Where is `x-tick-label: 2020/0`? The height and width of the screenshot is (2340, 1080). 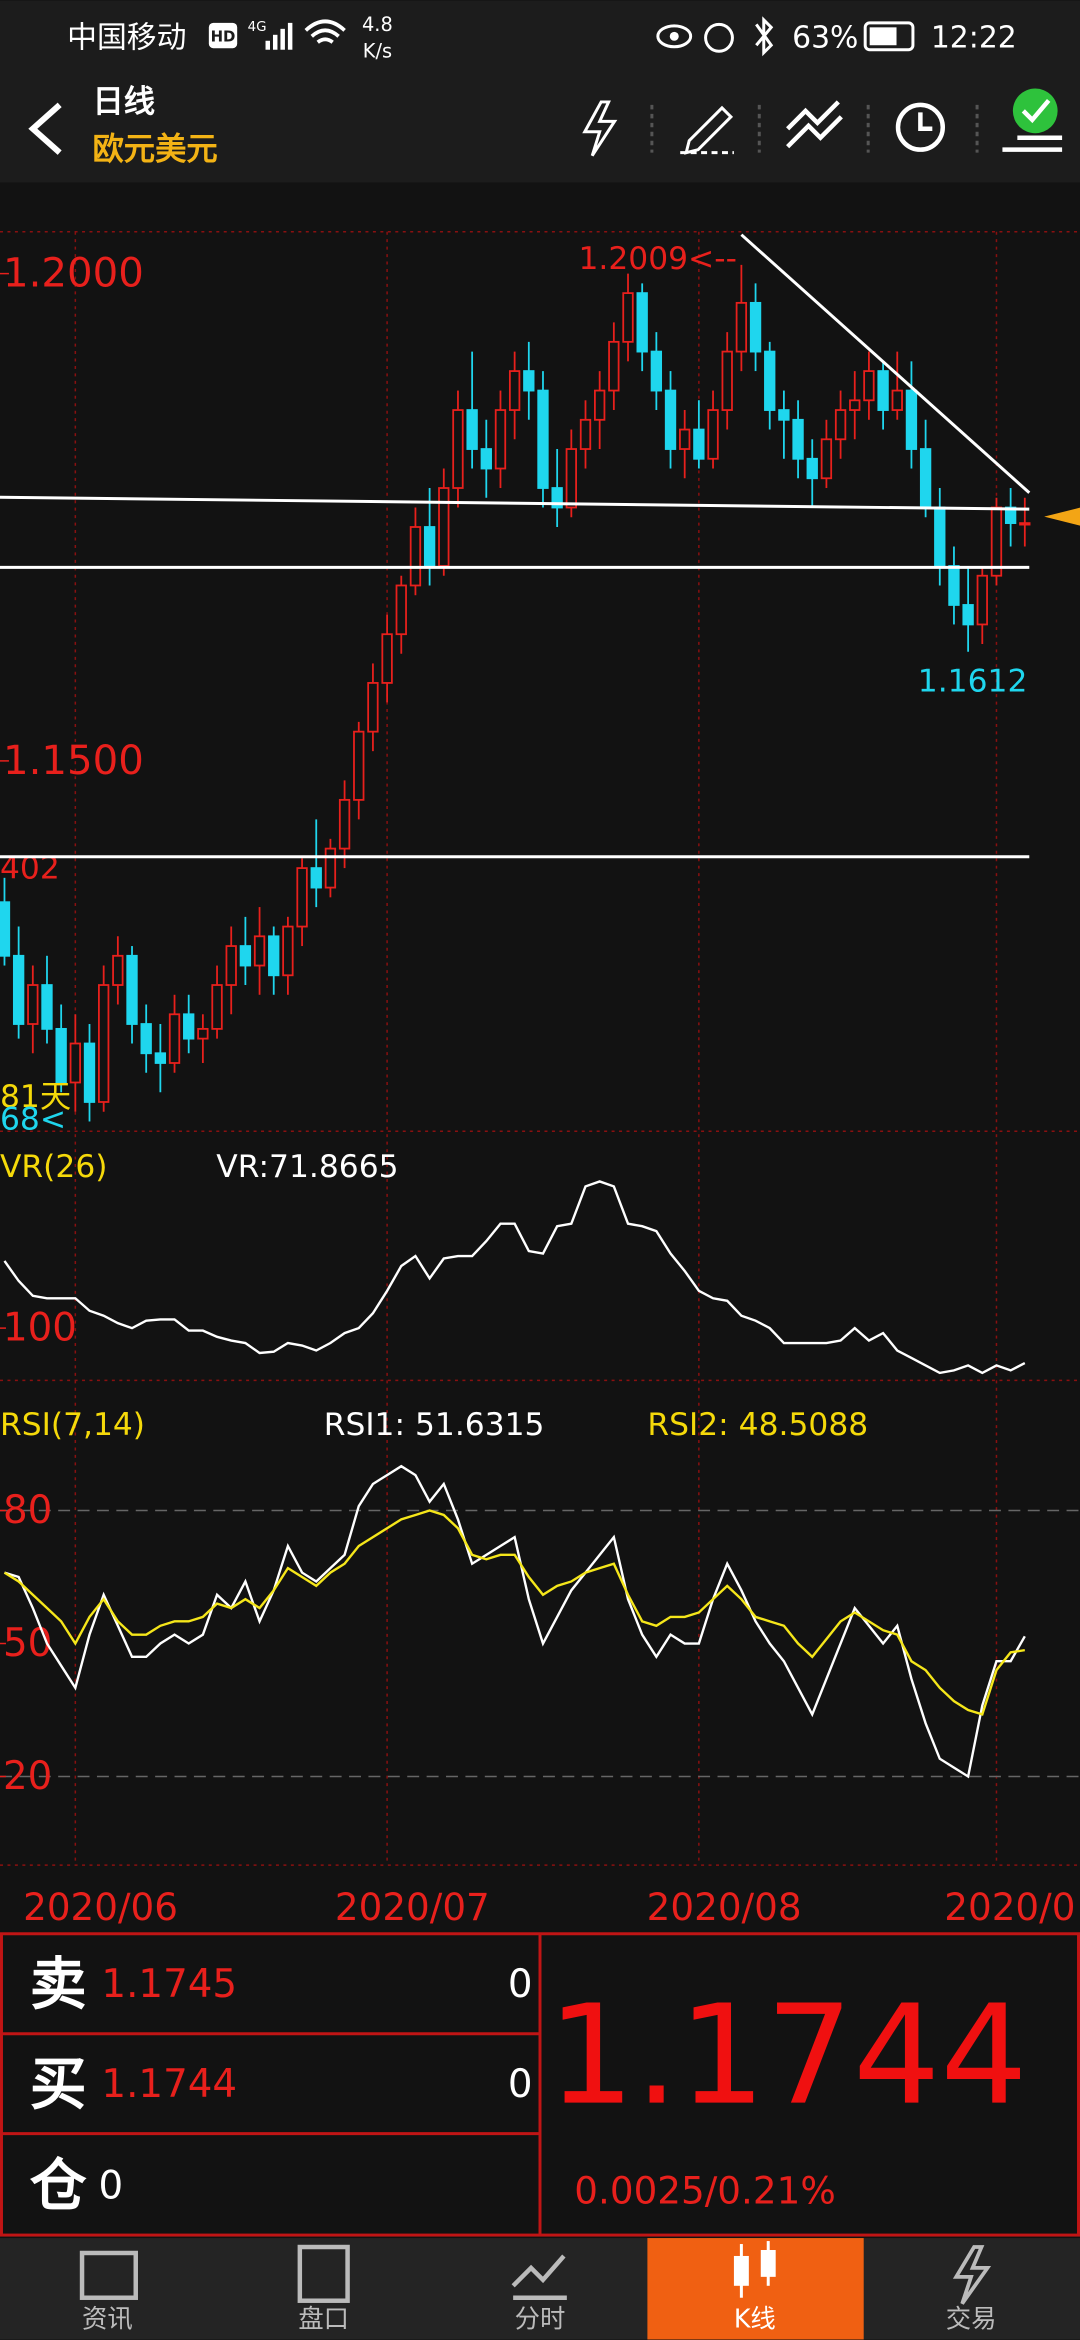 x-tick-label: 2020/0 is located at coordinates (1009, 1907).